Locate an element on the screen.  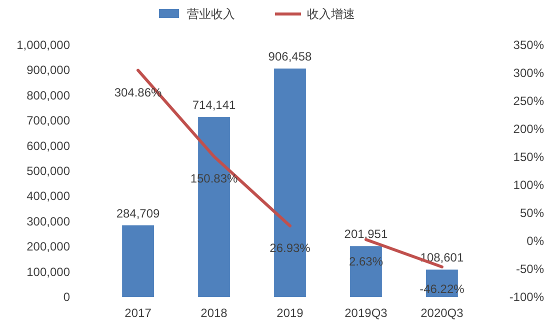
y2-tick-label: -50% is located at coordinates (530, 269).